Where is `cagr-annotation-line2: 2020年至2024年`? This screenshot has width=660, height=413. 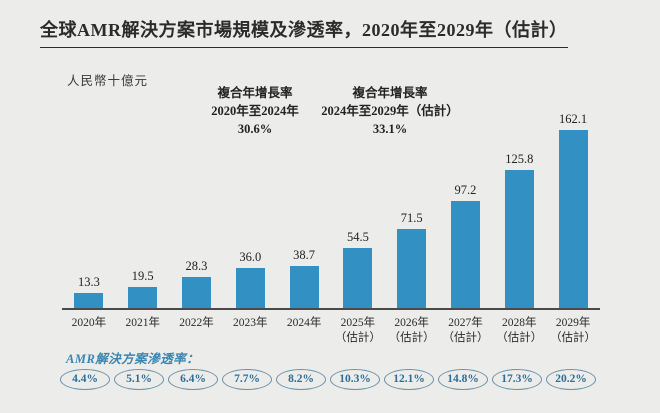
cagr-annotation-line2: 2020年至2024年 is located at coordinates (255, 111).